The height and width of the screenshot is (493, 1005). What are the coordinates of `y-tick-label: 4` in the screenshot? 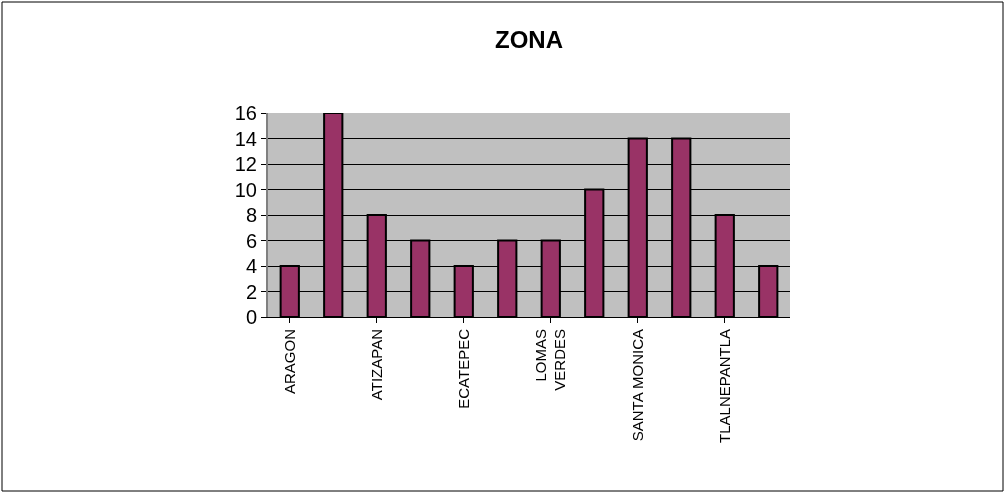 It's located at (251, 266).